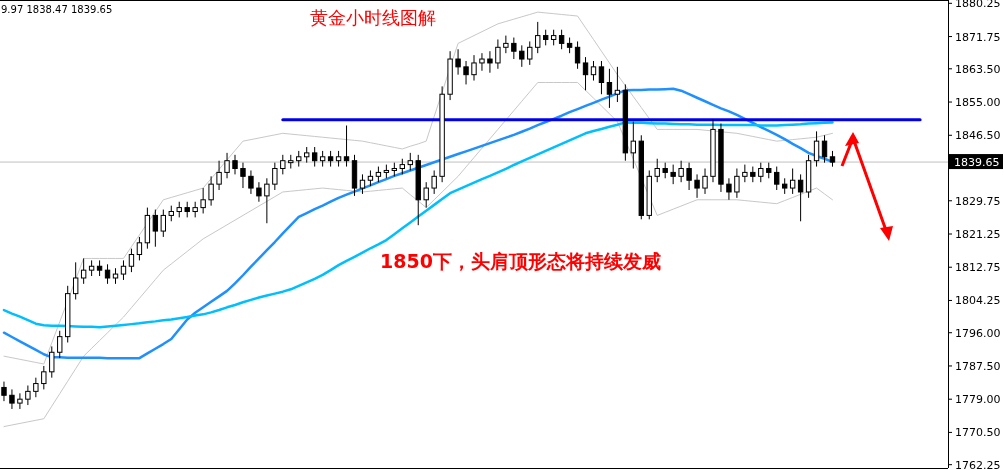 The image size is (1004, 470). What do you see at coordinates (978, 201) in the screenshot?
I see `y-tick-label: 1829.75` at bounding box center [978, 201].